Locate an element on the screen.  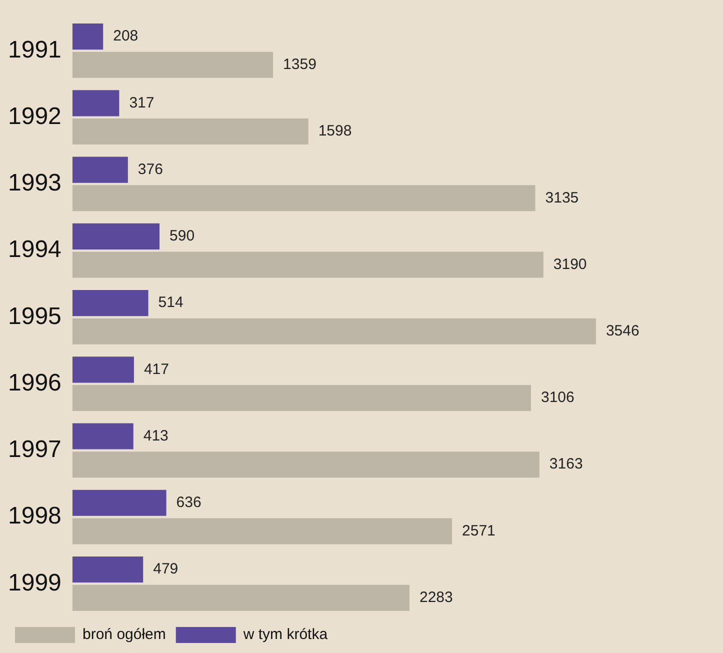
data-label: 317 is located at coordinates (141, 103).